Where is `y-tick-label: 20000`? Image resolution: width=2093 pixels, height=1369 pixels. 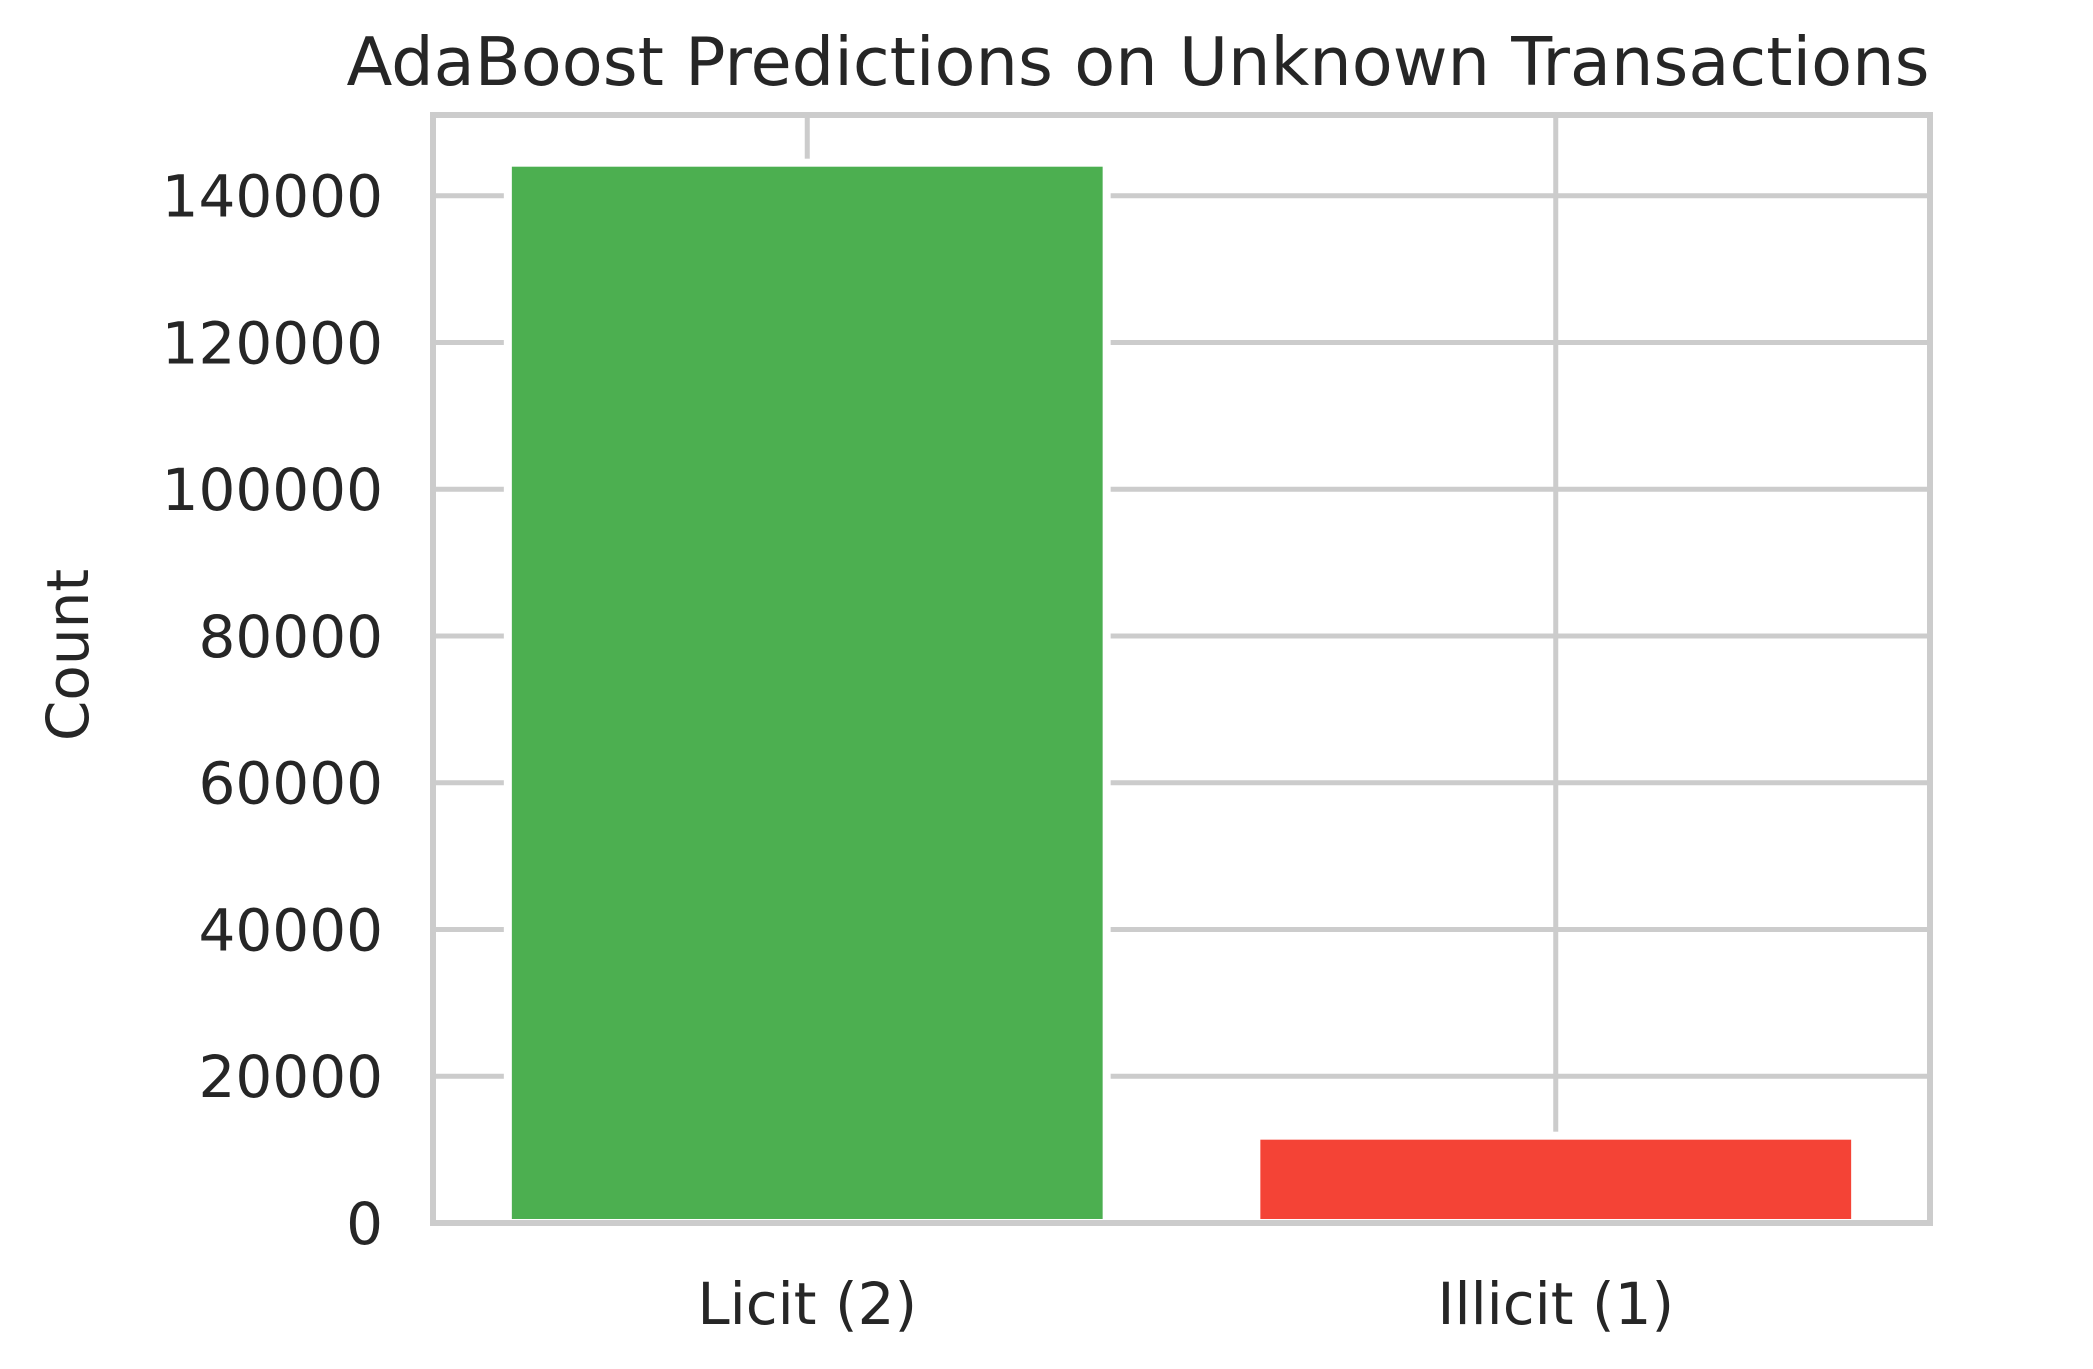
y-tick-label: 20000 is located at coordinates (290, 1077).